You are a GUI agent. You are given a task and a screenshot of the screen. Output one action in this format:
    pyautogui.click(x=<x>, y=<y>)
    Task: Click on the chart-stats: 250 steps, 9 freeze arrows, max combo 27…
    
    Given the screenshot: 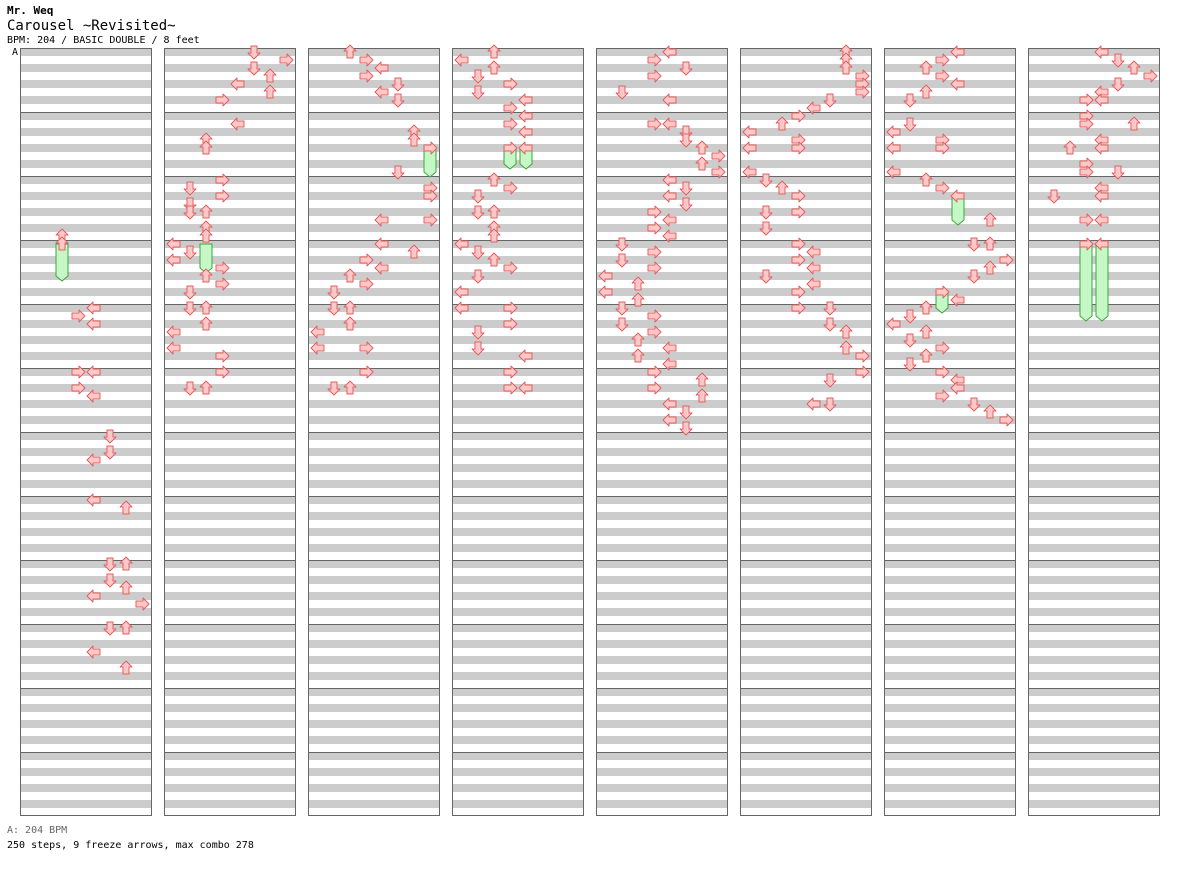 What is the action you would take?
    pyautogui.click(x=130, y=845)
    